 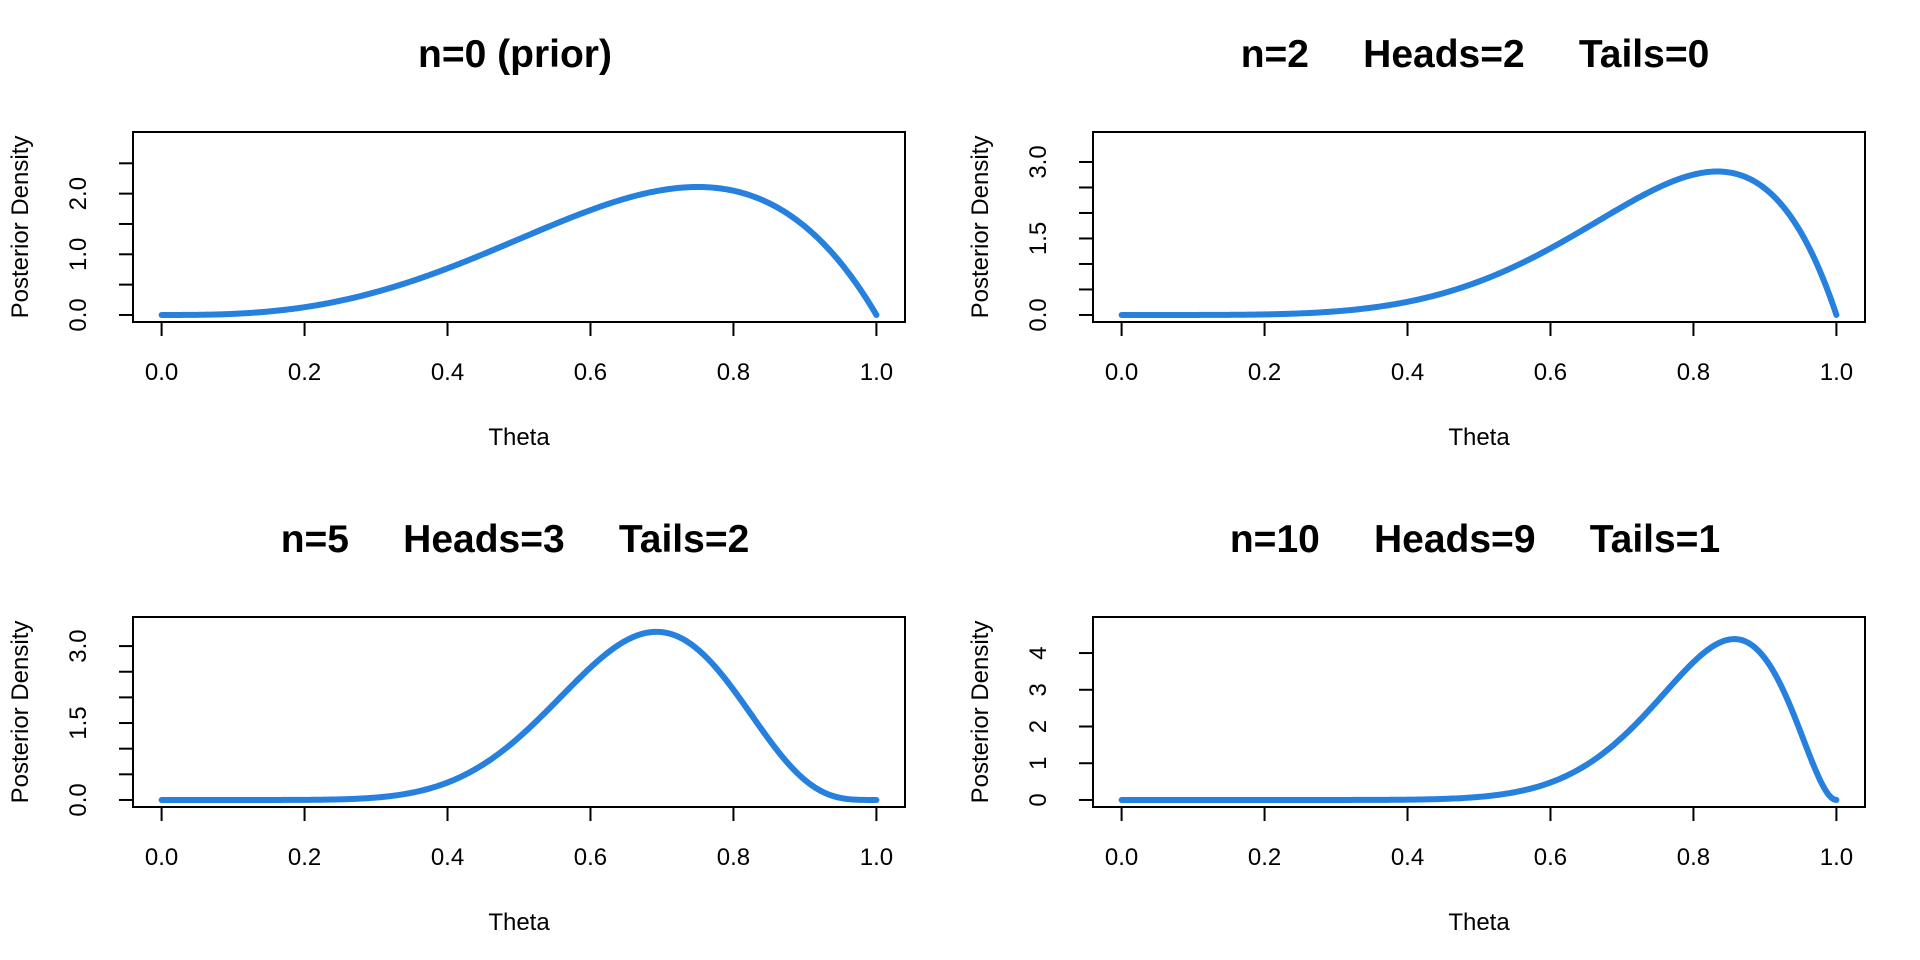 What do you see at coordinates (1475, 54) in the screenshot?
I see `chart-title: n=2 Heads=2 Tails=0` at bounding box center [1475, 54].